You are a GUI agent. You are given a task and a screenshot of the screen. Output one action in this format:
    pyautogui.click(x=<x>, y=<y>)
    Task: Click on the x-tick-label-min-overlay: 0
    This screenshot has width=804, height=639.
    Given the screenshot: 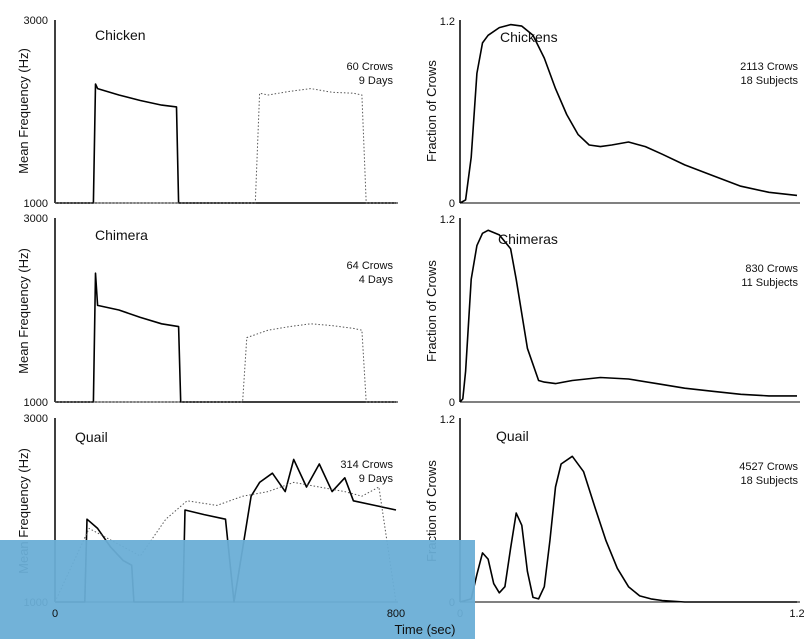 What is the action you would take?
    pyautogui.click(x=55, y=614)
    